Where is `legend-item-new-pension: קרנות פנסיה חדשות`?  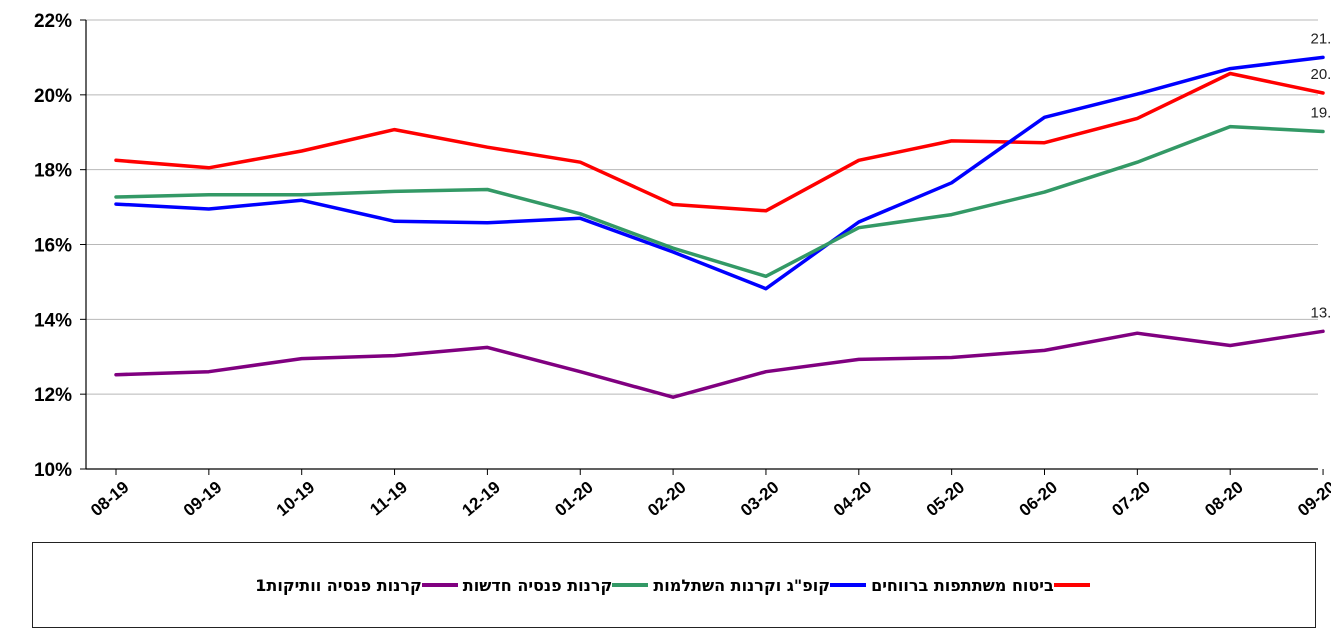
legend-item-new-pension: קרנות פנסיה חדשות is located at coordinates (557, 585).